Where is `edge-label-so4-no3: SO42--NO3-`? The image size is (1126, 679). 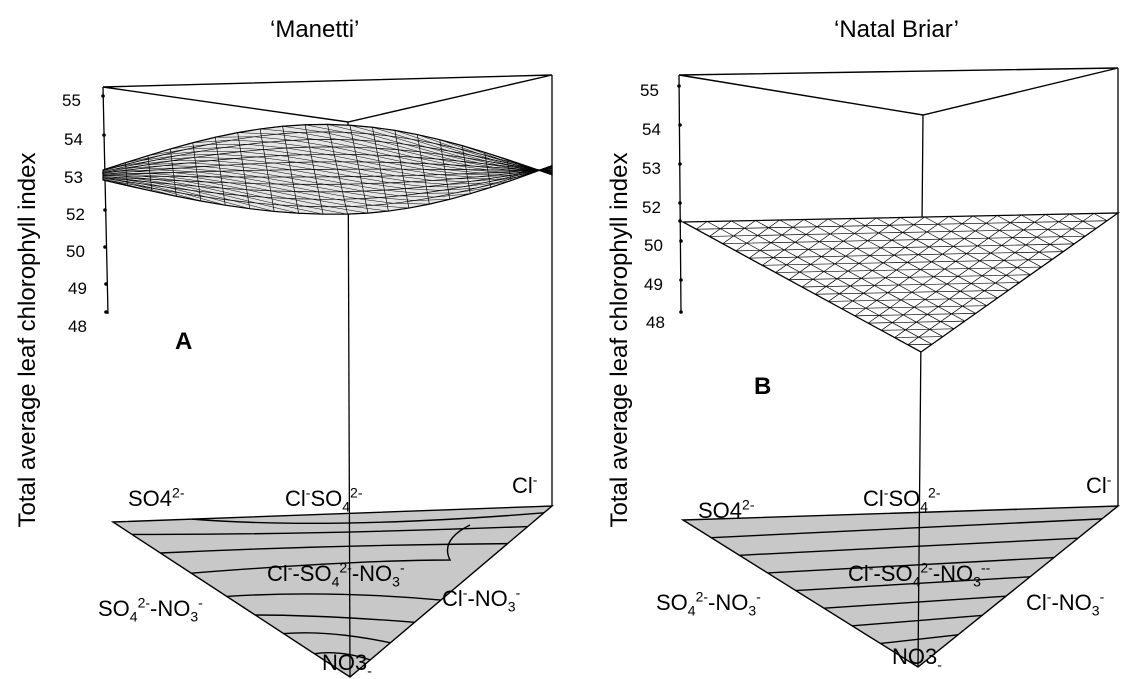
edge-label-so4-no3: SO42--NO3- is located at coordinates (708, 603).